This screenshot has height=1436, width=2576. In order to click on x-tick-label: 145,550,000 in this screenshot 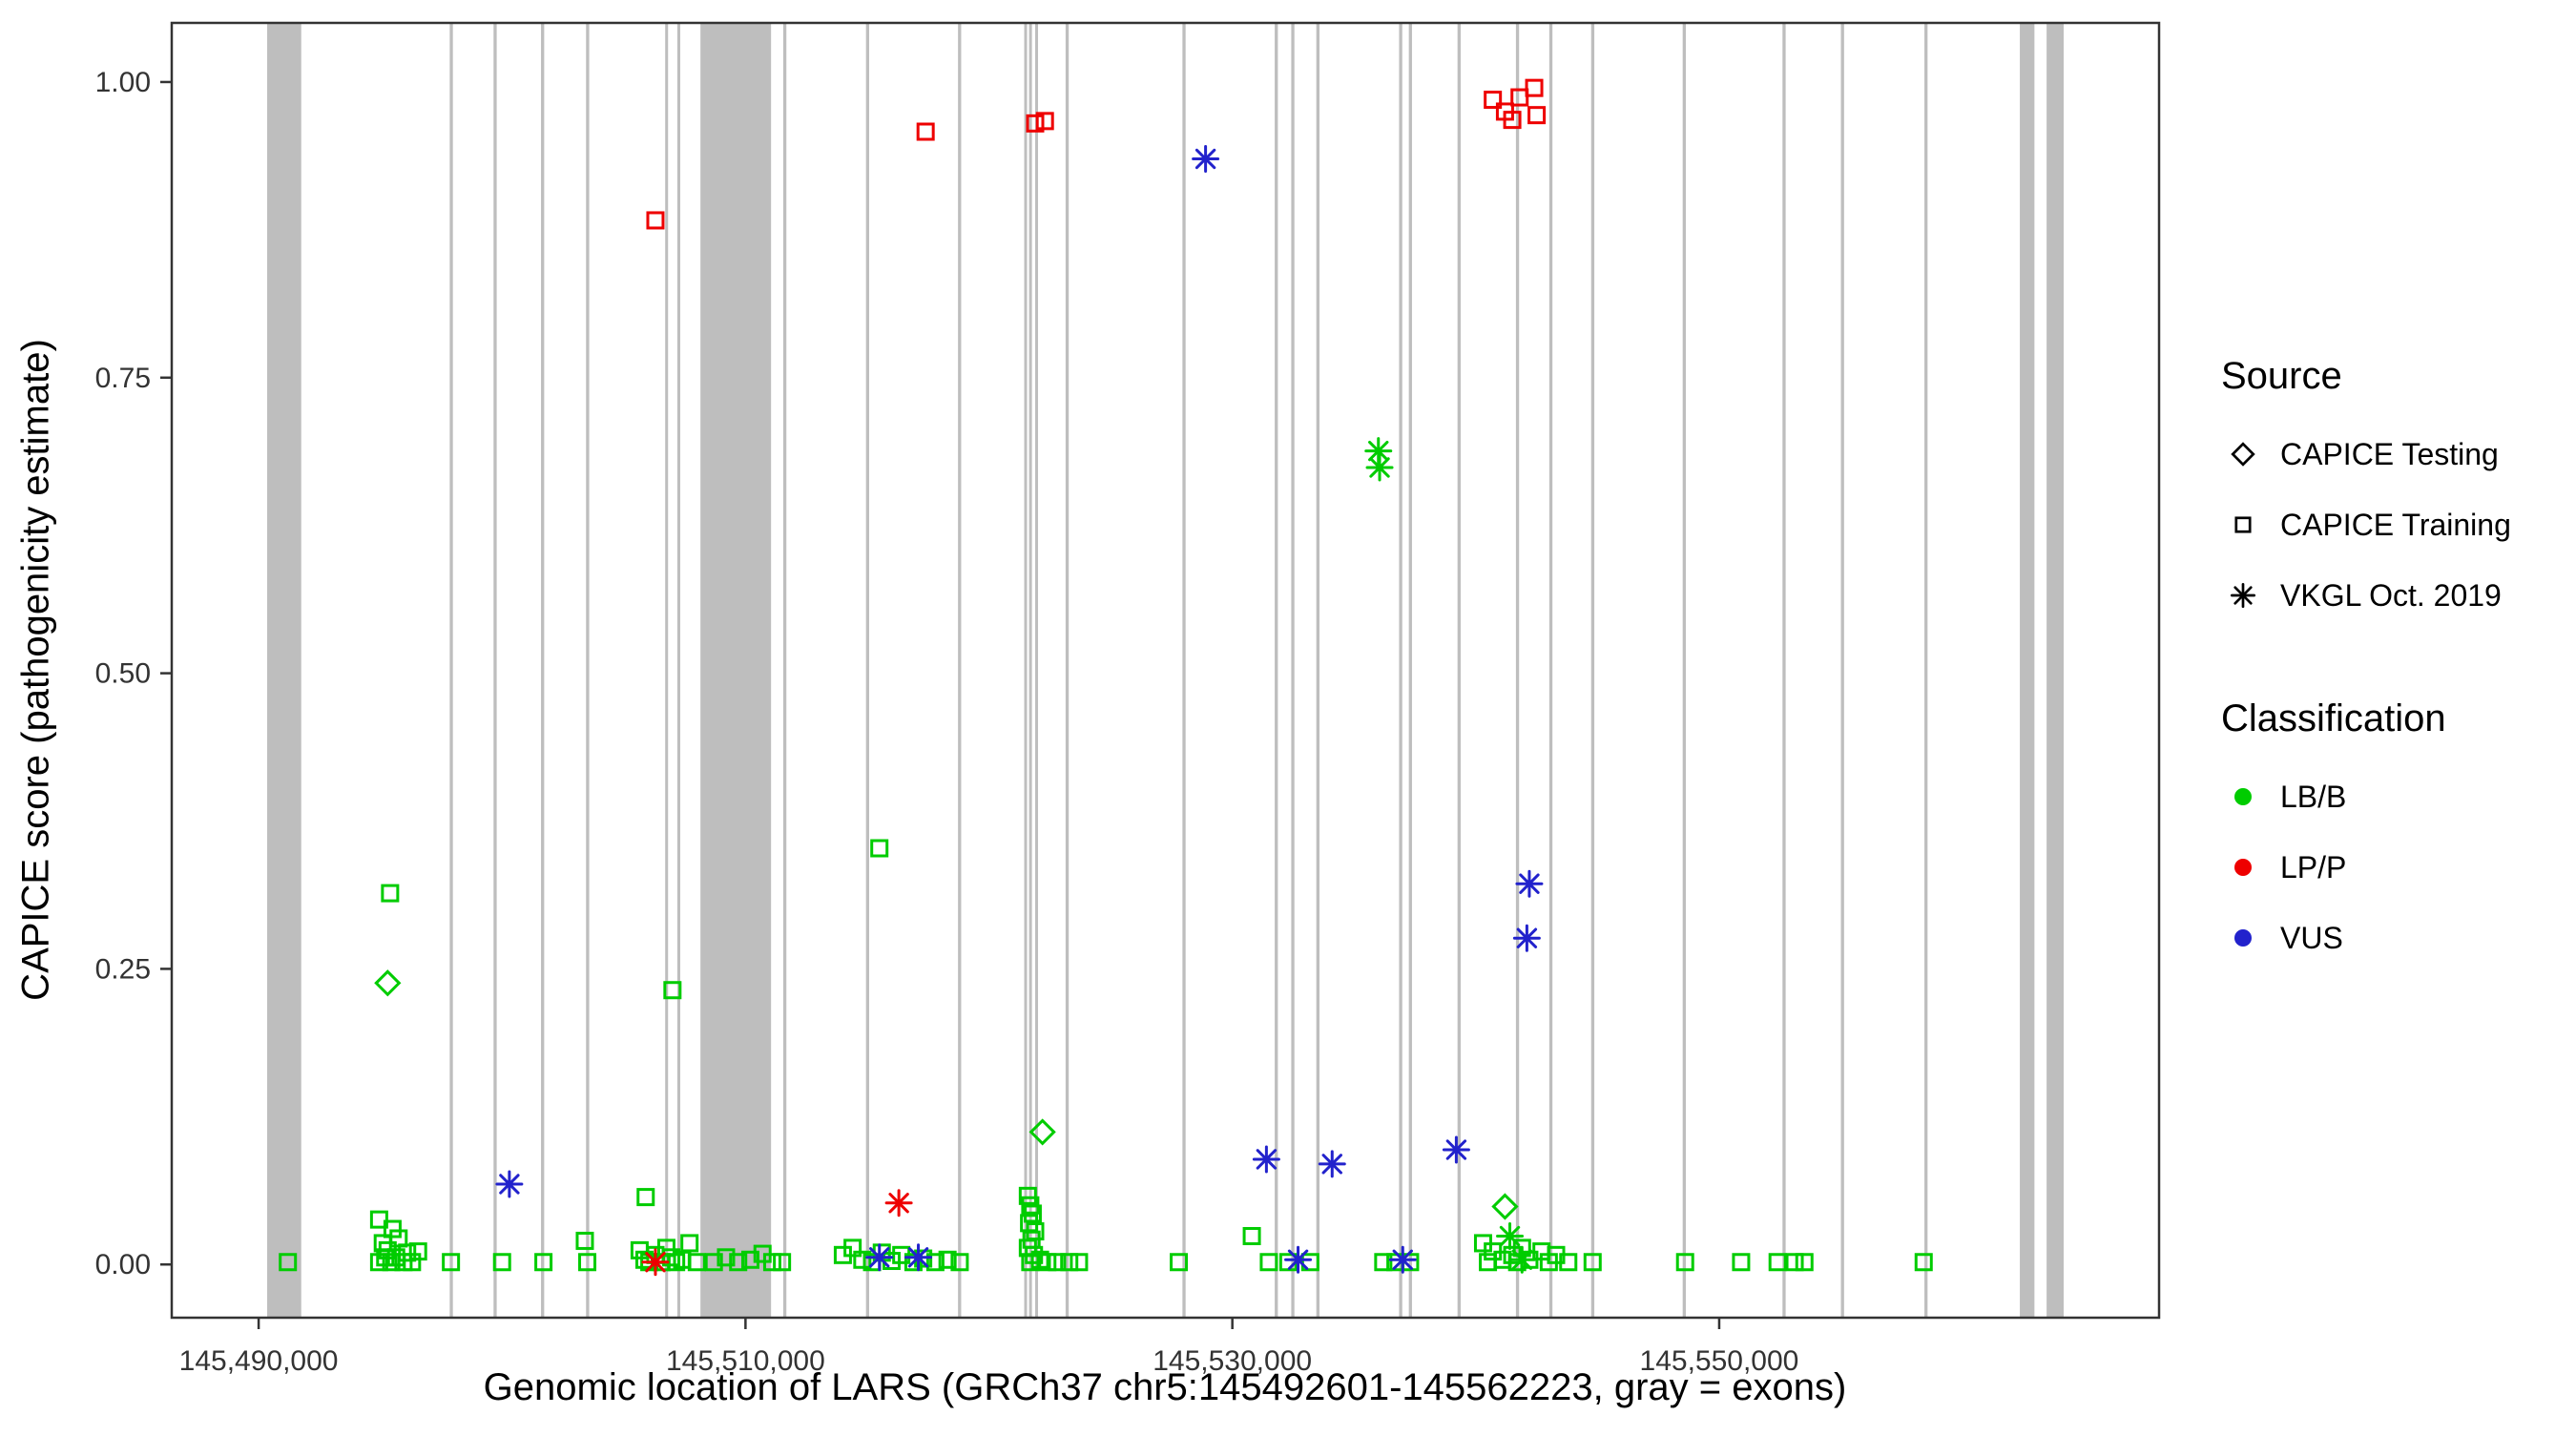, I will do `click(1719, 1361)`.